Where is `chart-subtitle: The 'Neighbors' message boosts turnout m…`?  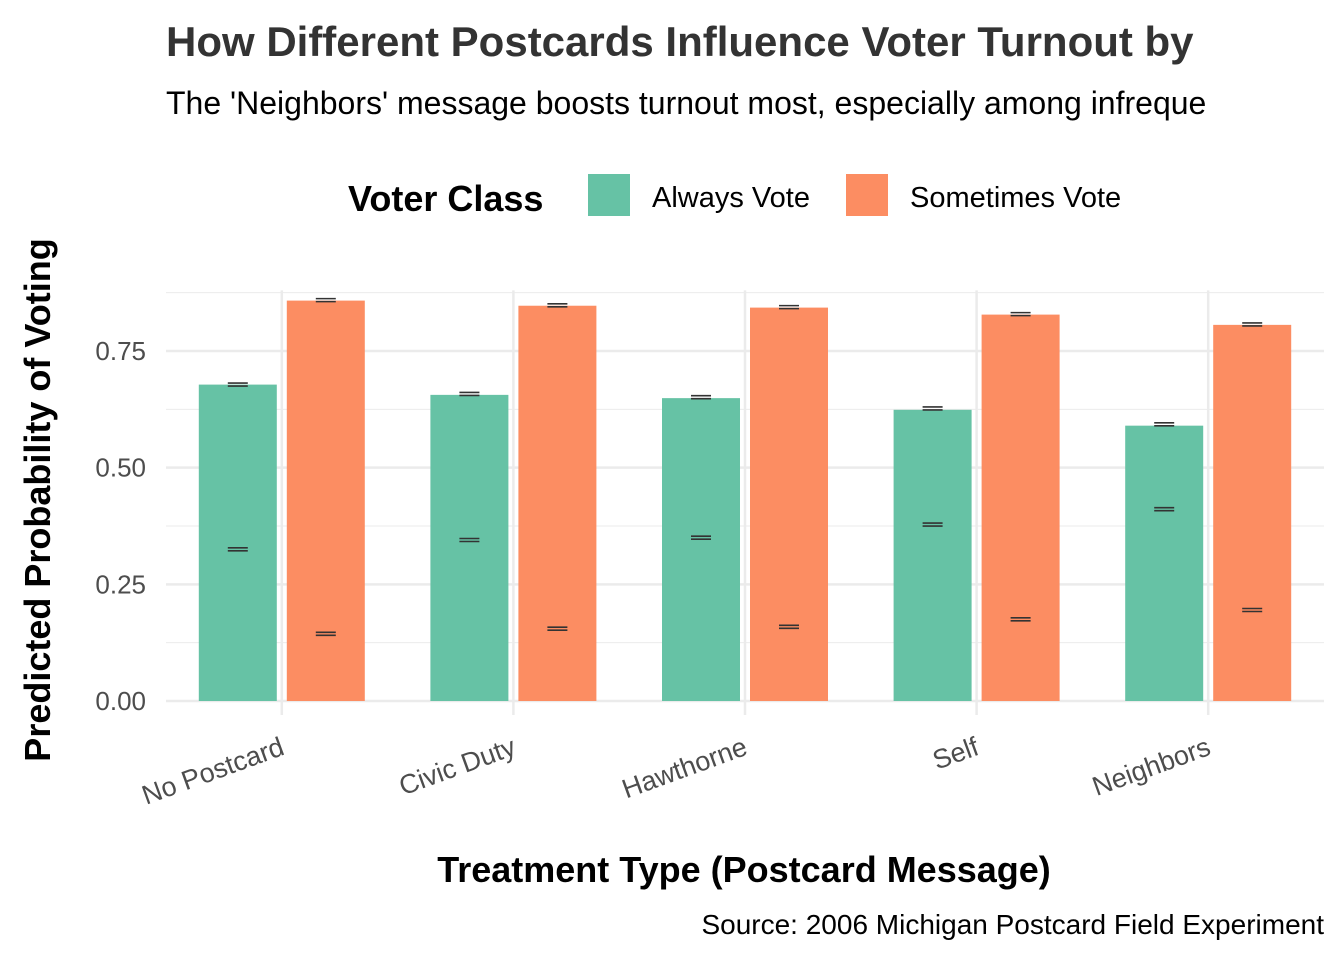
chart-subtitle: The 'Neighbors' message boosts turnout m… is located at coordinates (686, 103).